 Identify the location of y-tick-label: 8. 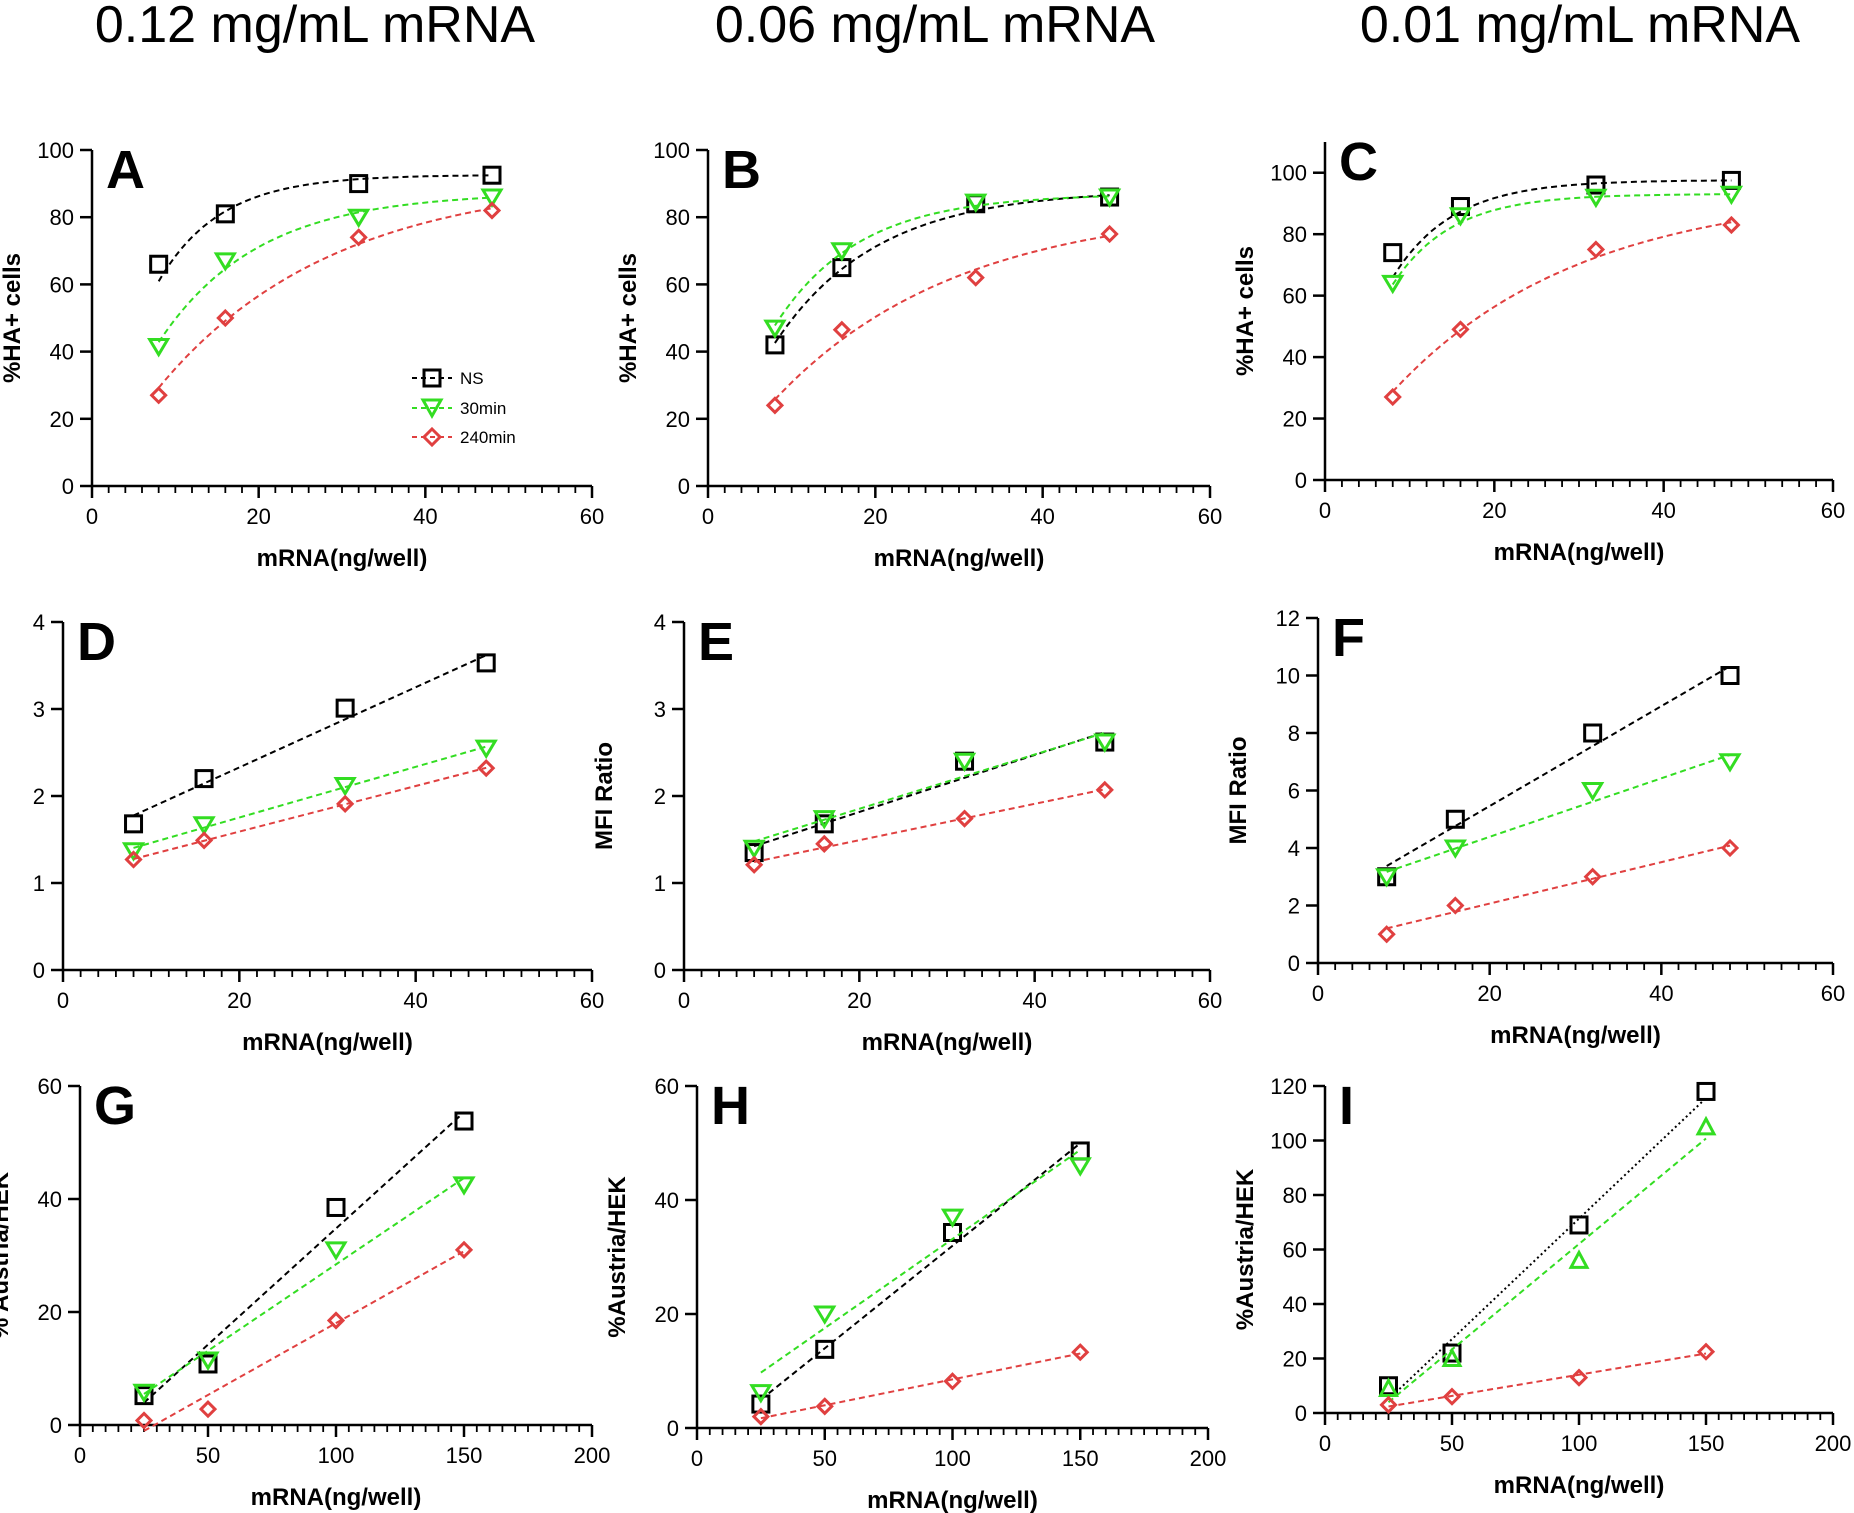
(1294, 733).